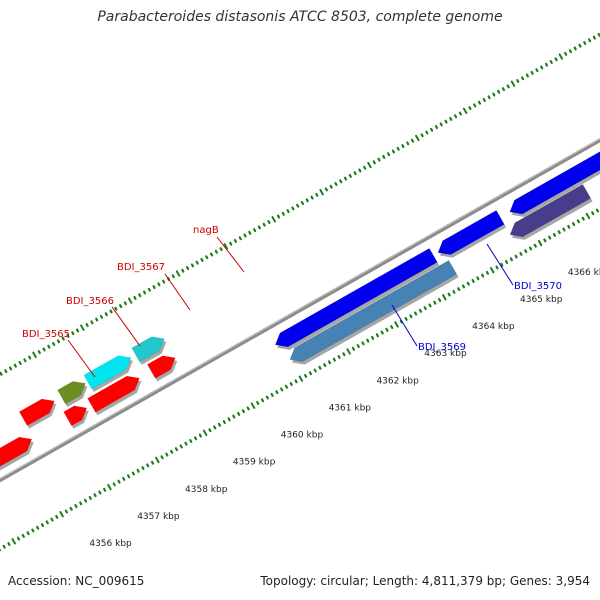  Describe the element at coordinates (71, 393) in the screenshot. I see `gene-arrow-g-olive` at that location.